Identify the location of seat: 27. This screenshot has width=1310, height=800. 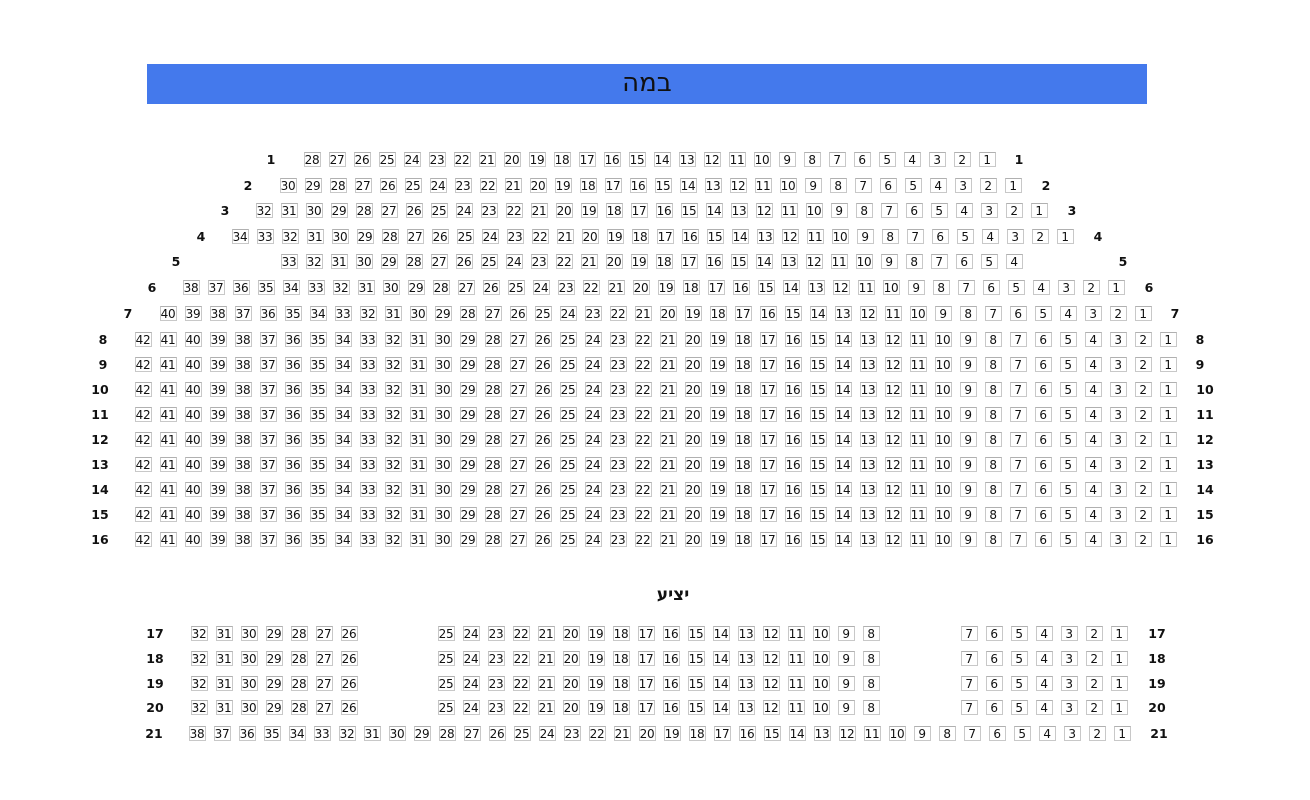
(439, 261).